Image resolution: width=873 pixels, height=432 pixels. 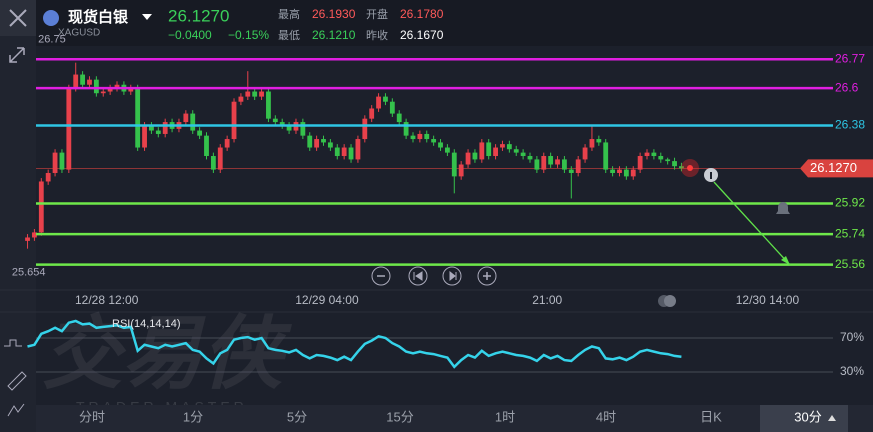 I want to click on price-level-label: 25.92, so click(x=850, y=203).